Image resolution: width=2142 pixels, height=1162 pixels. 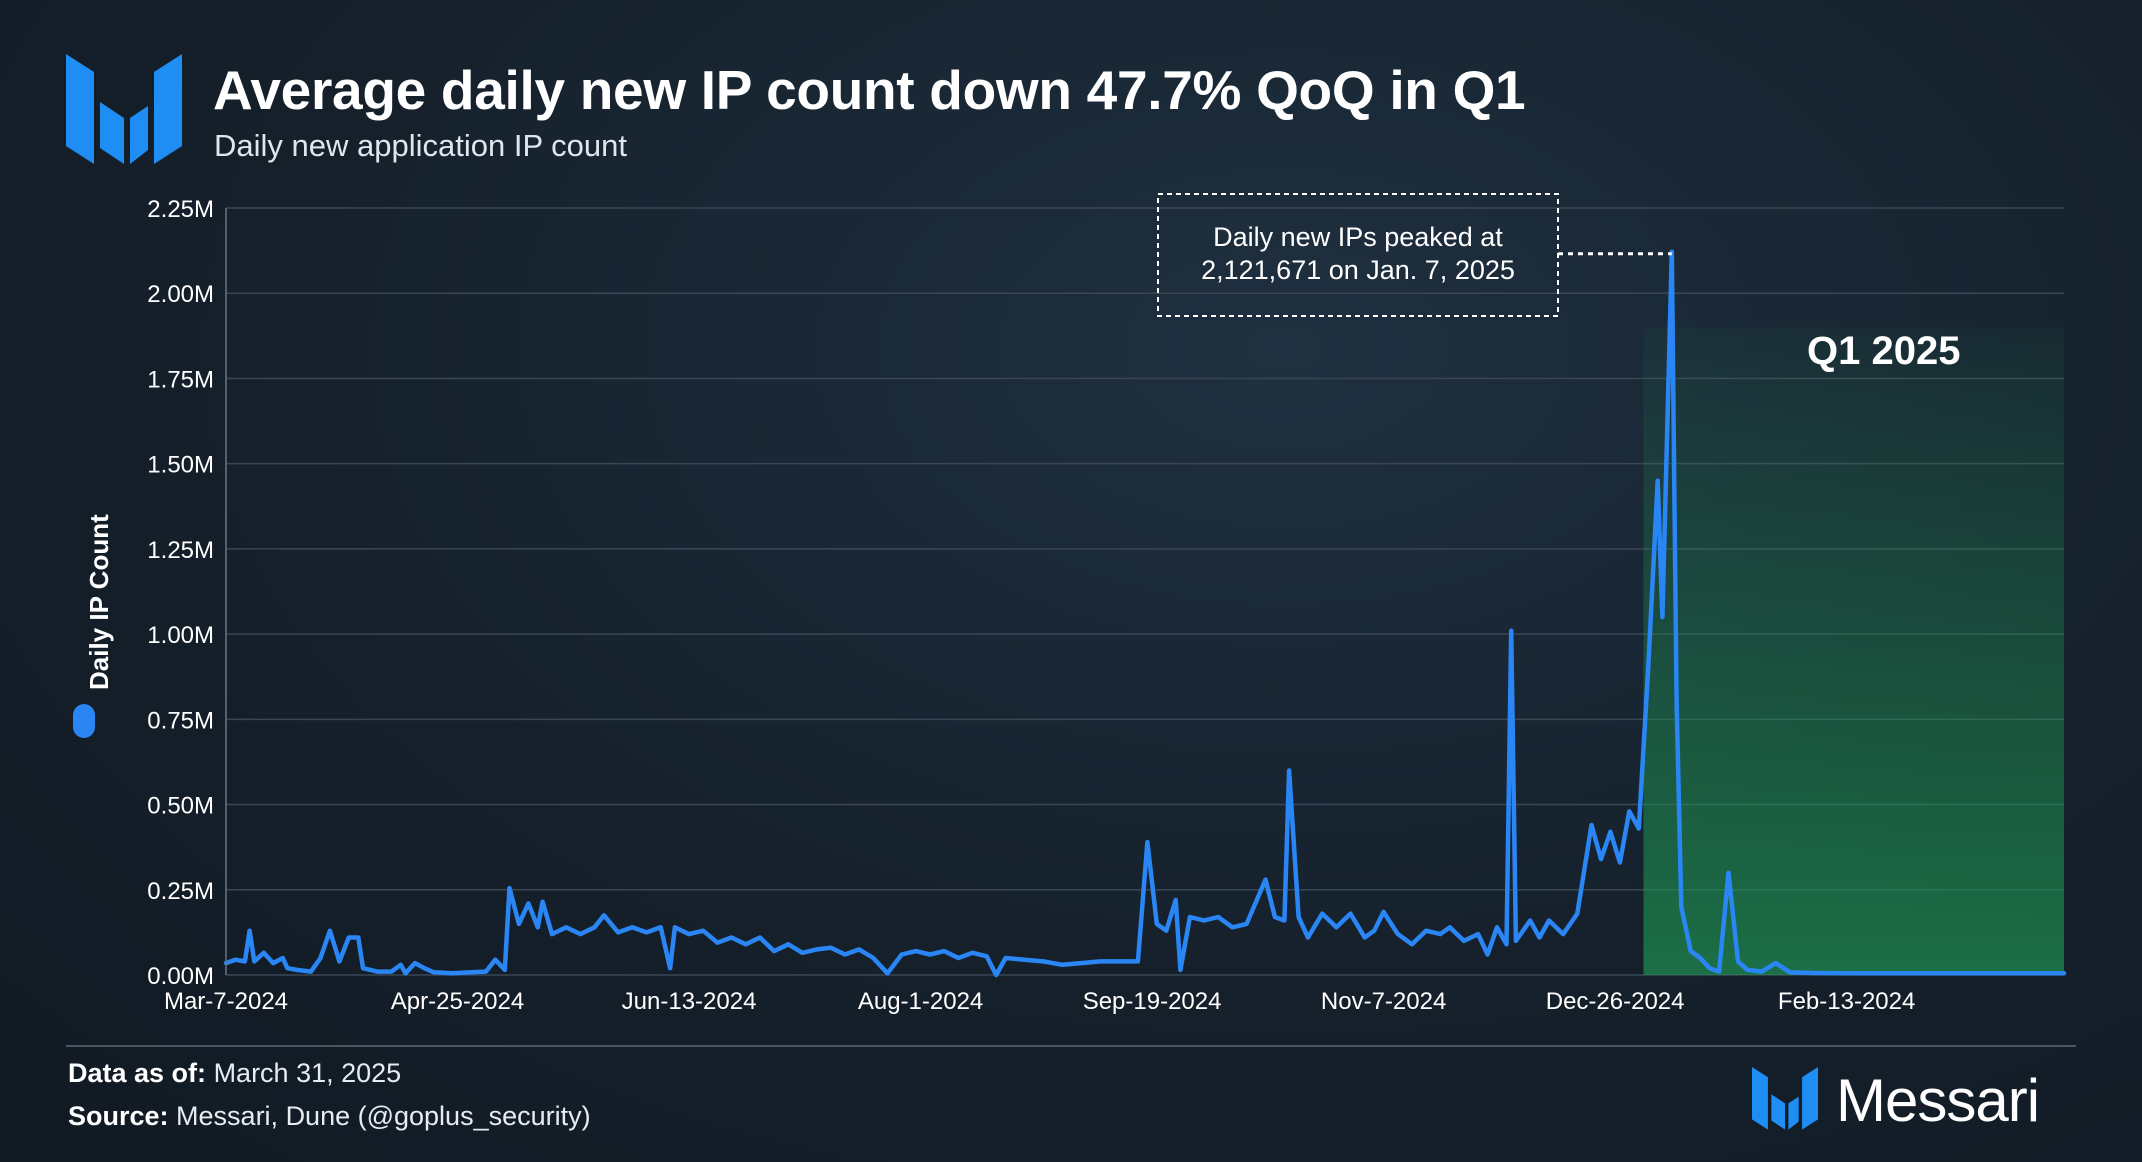 I want to click on data-as-of: Data as of: March 31, 2025, so click(x=234, y=1073).